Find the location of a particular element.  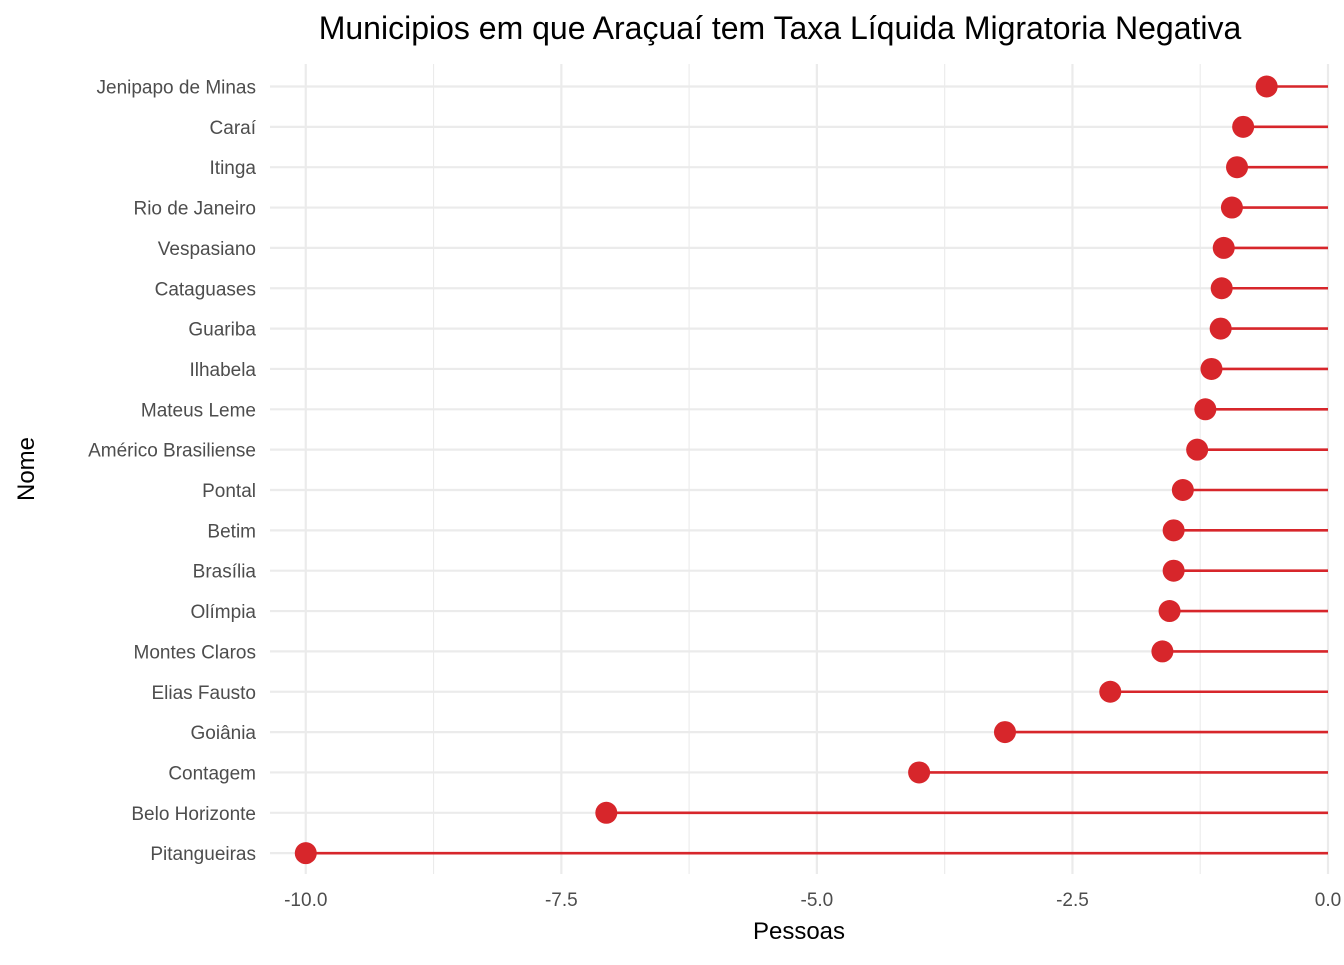

x-tick-label: -5.0 is located at coordinates (817, 900).